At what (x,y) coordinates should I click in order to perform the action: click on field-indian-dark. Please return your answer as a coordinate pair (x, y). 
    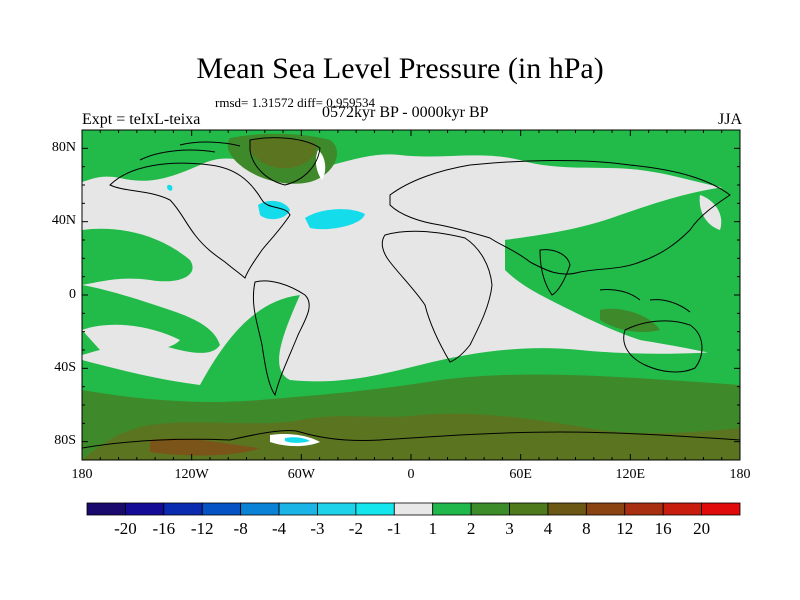
    Looking at the image, I should click on (630, 320).